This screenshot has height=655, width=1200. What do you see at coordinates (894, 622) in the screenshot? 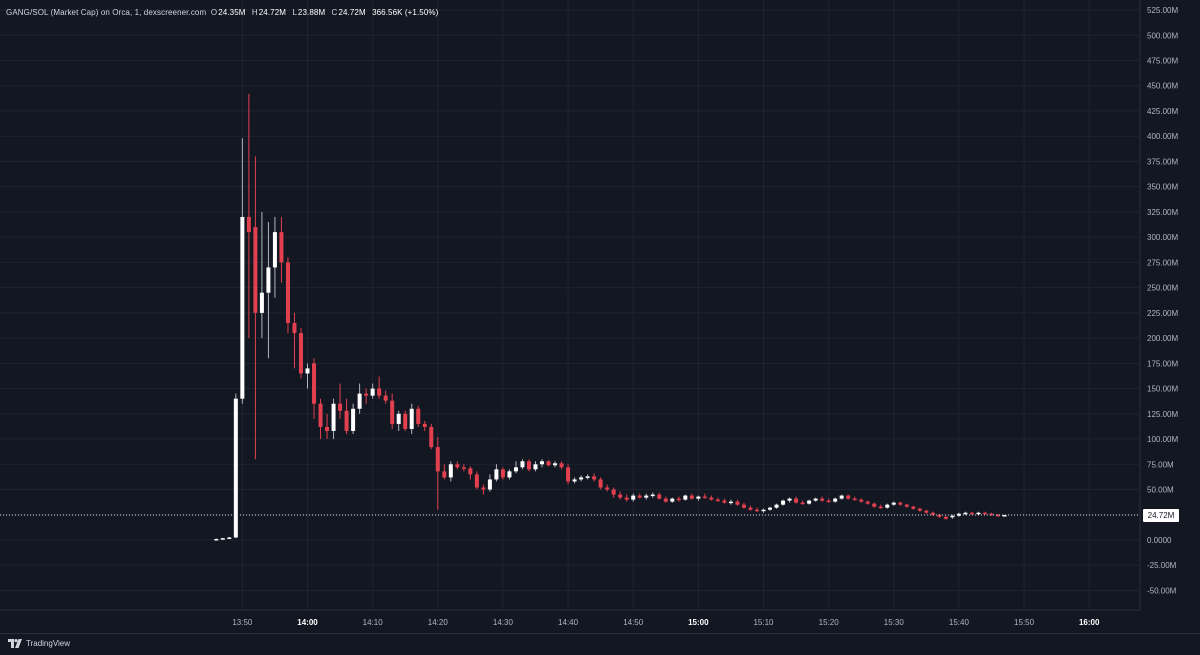
I see `x-tick-label: 15:30` at bounding box center [894, 622].